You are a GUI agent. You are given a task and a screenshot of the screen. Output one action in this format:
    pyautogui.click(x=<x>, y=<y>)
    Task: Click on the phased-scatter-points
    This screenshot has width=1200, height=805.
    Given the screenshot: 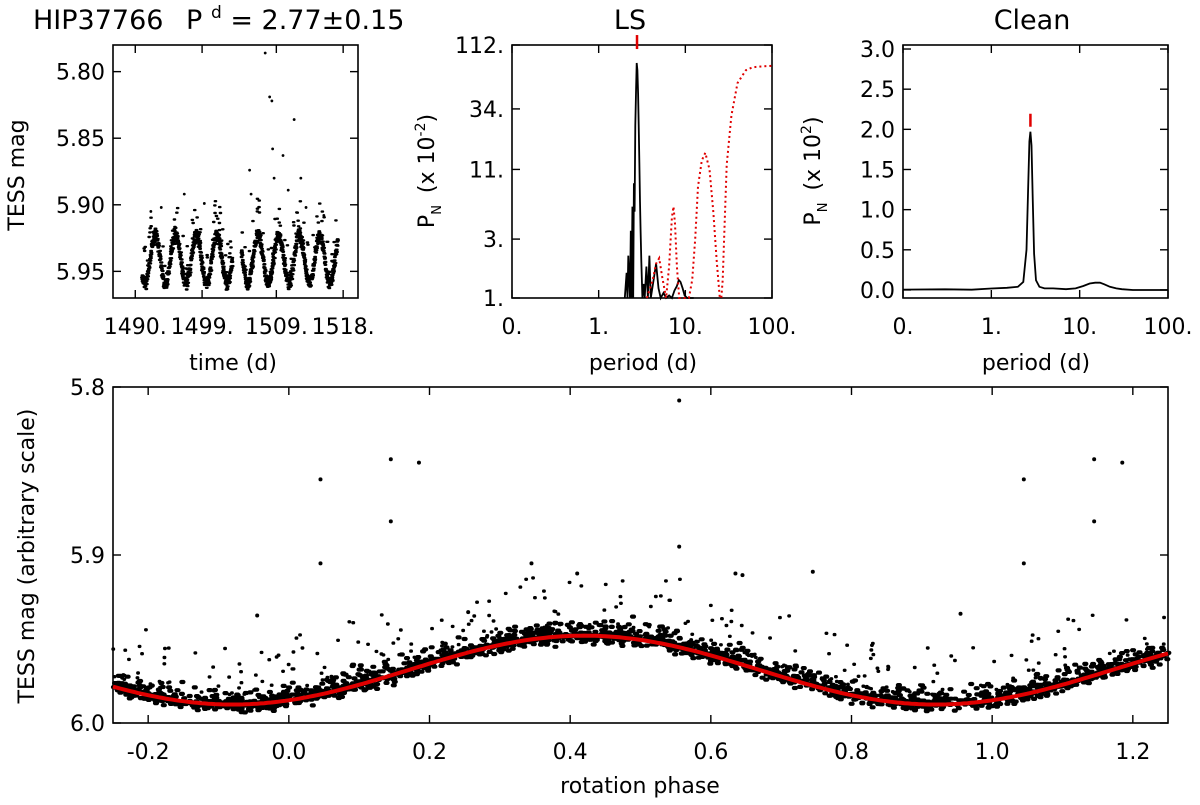 What is the action you would take?
    pyautogui.click(x=638, y=636)
    